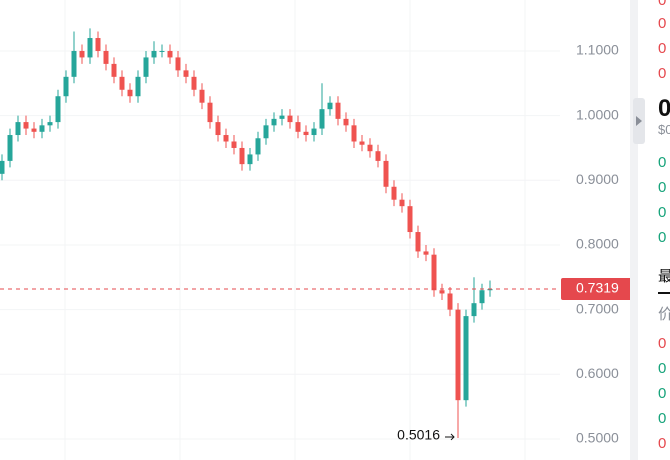 The image size is (670, 460). What do you see at coordinates (418, 435) in the screenshot?
I see `low-annotation: 0.5016` at bounding box center [418, 435].